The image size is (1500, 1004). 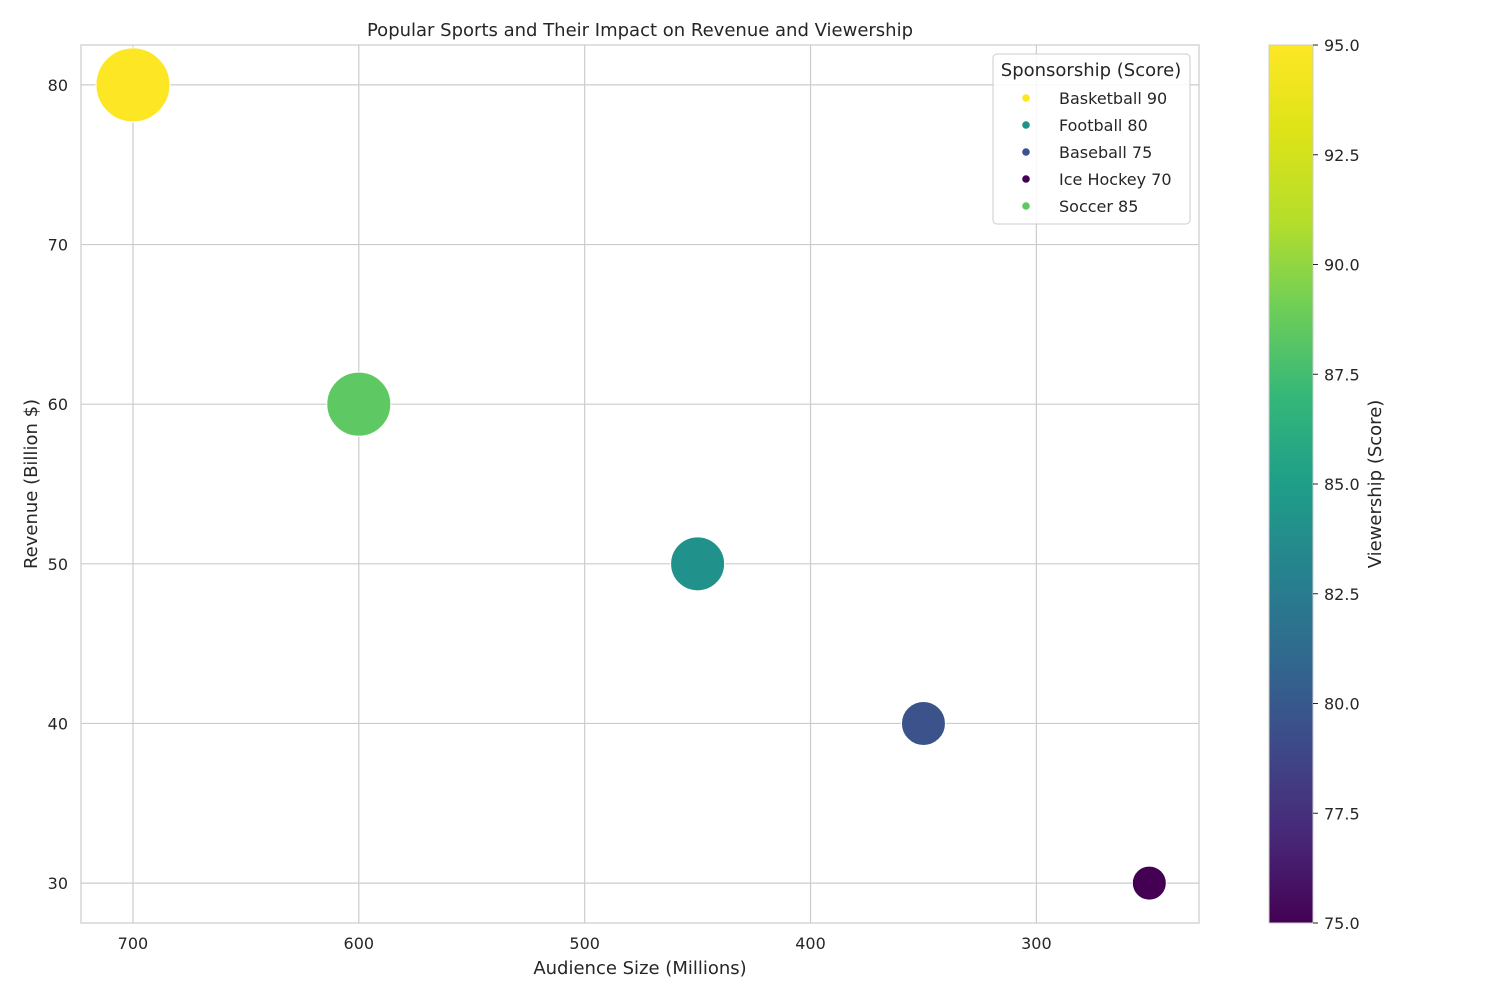 I want to click on colorbar-tick-labels: 75.0 77.5 80.0 82.5 85.0 87.5 90.0 92.5 95.0, so click(x=1336, y=484).